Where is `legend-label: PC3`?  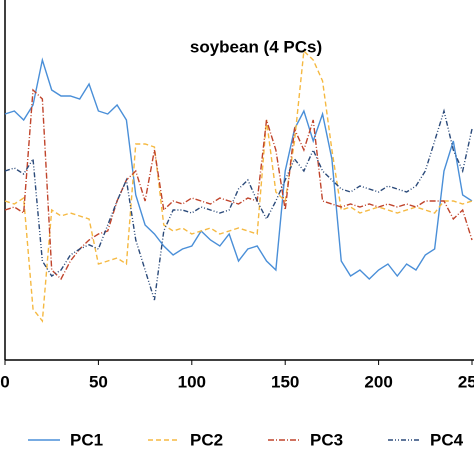
legend-label: PC3 is located at coordinates (326, 439).